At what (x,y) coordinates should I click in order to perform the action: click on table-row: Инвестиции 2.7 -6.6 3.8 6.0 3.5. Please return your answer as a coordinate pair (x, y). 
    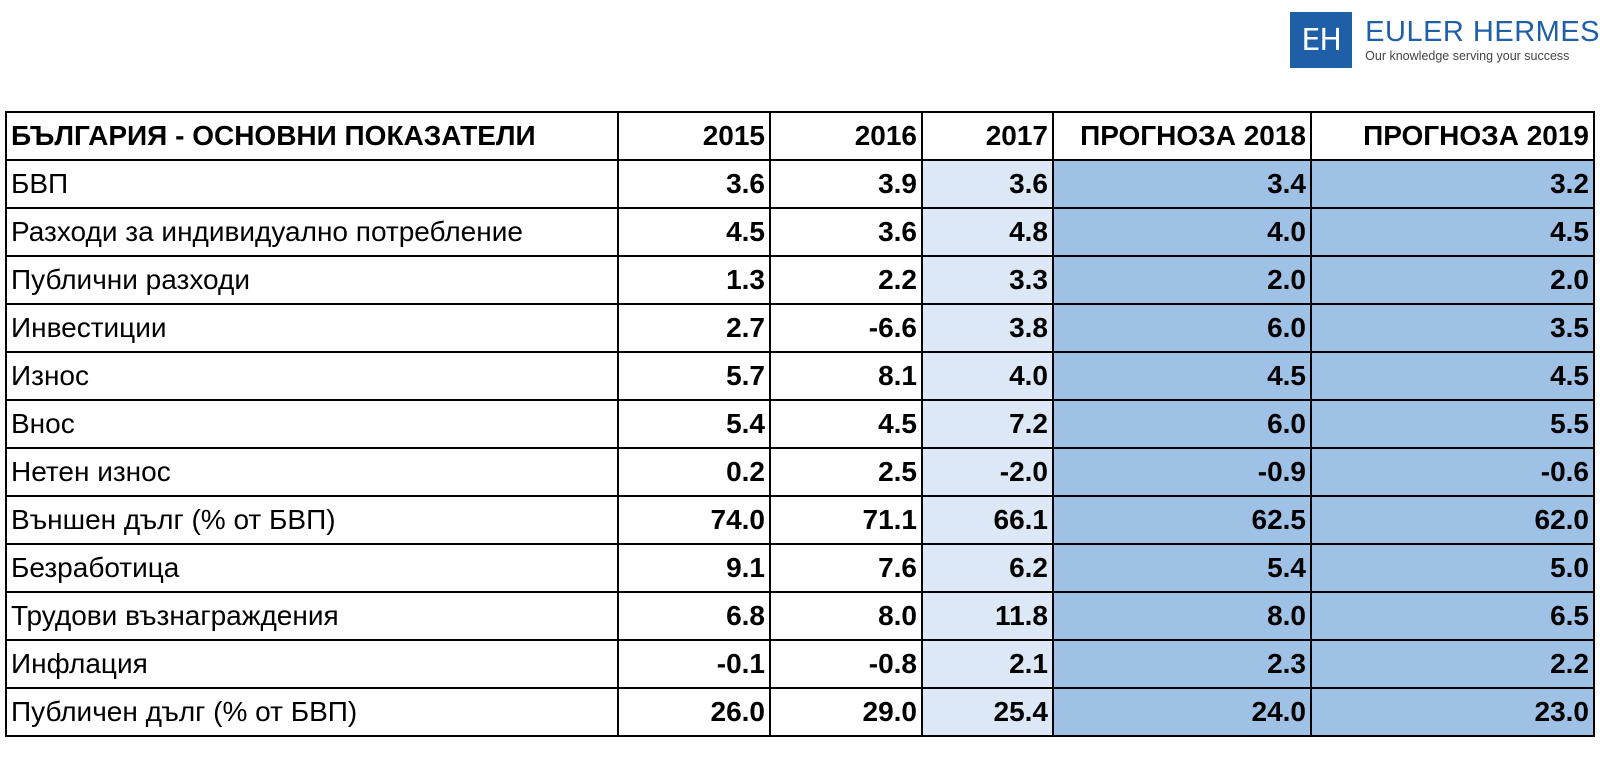
    Looking at the image, I should click on (800, 328).